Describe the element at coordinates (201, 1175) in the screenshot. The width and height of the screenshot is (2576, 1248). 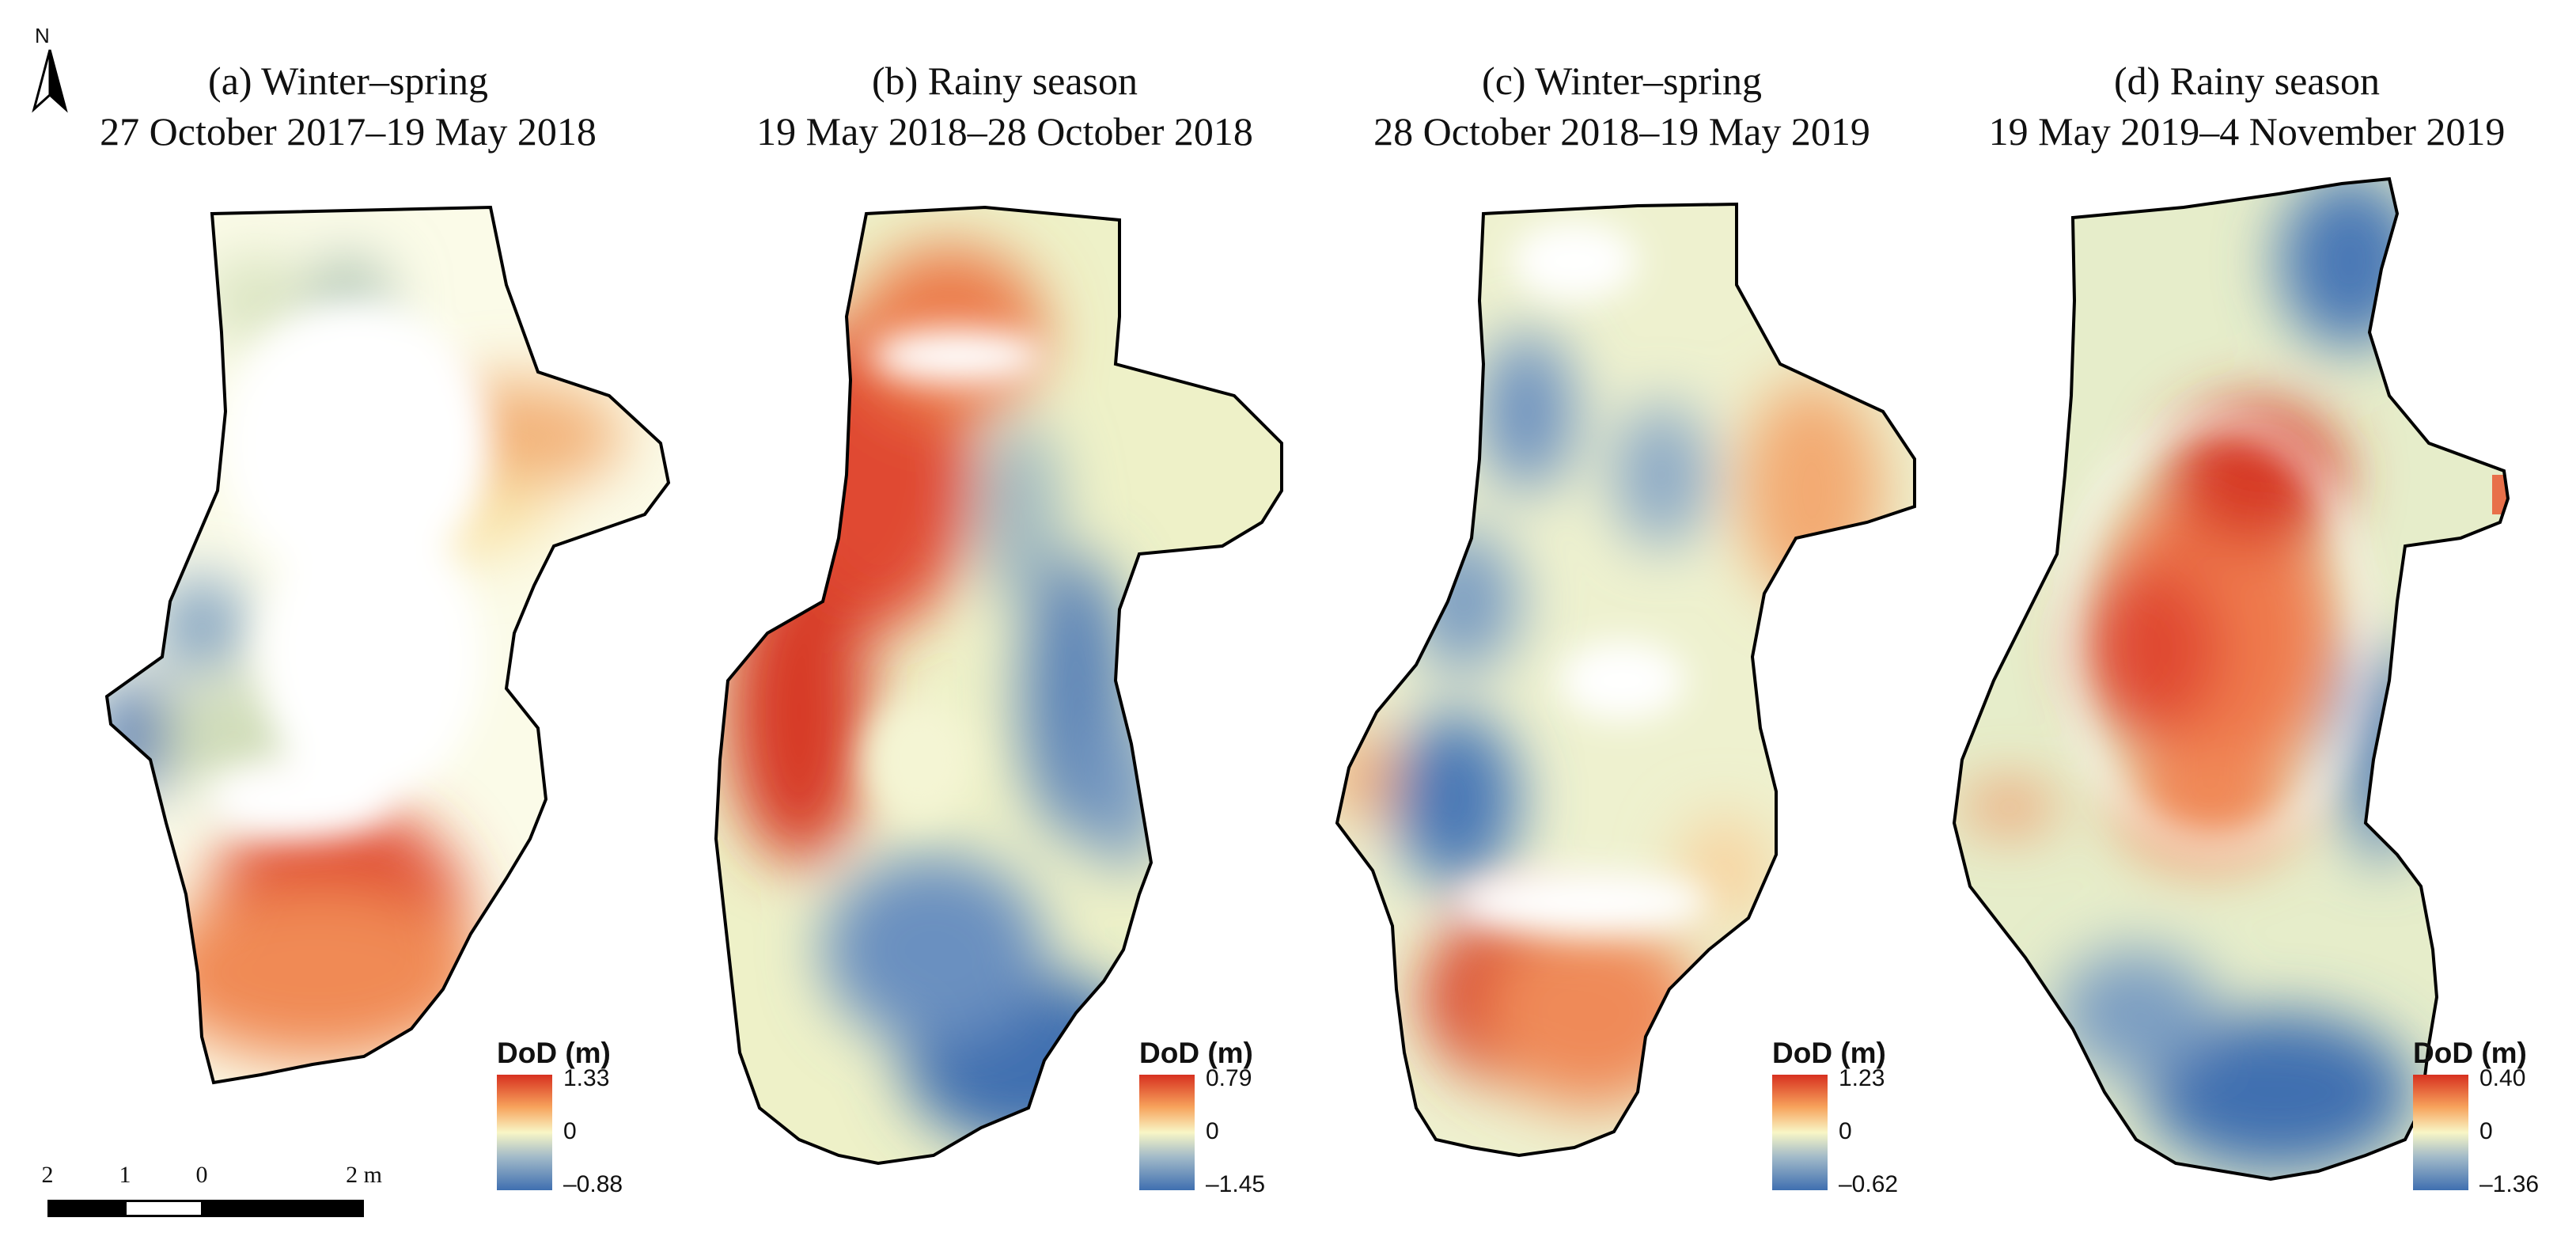
I see `scale-tick: 0` at that location.